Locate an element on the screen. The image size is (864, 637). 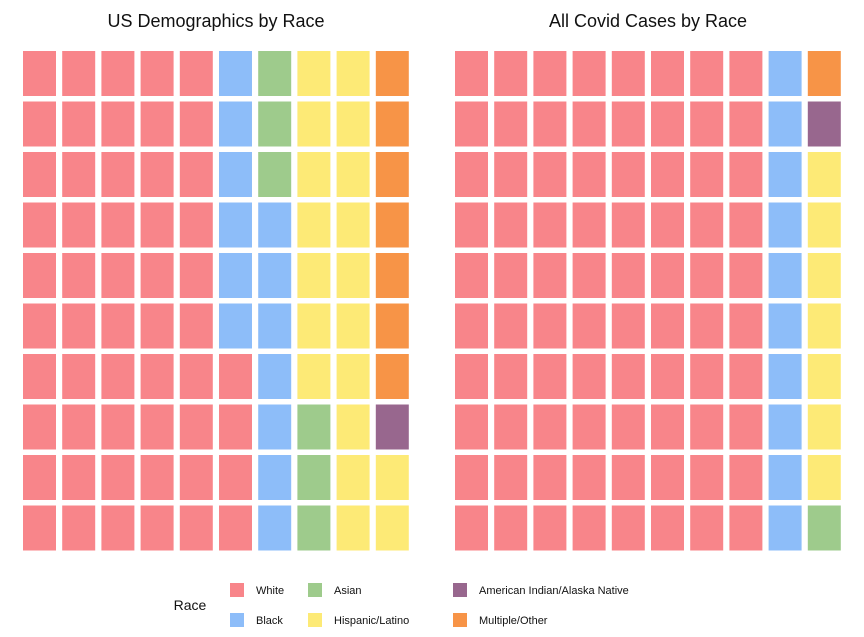
legend-label: Black is located at coordinates (269, 621).